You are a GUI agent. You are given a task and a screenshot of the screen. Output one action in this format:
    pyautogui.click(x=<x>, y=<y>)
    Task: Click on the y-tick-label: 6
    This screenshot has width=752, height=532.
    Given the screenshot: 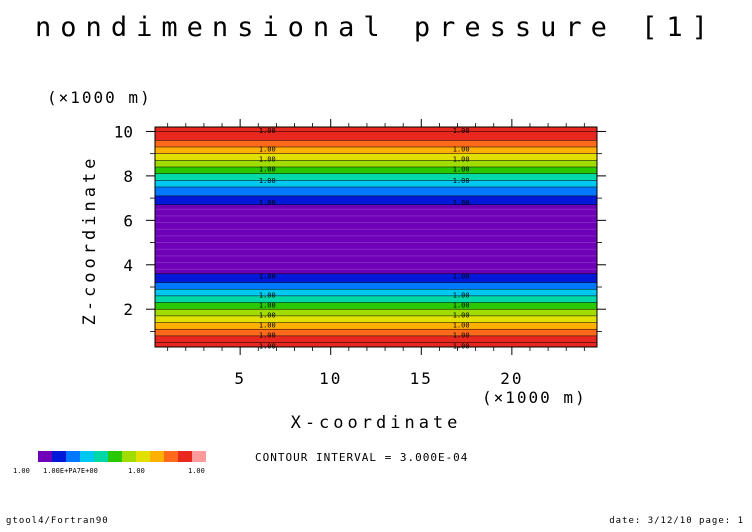 What is the action you would take?
    pyautogui.click(x=128, y=220)
    